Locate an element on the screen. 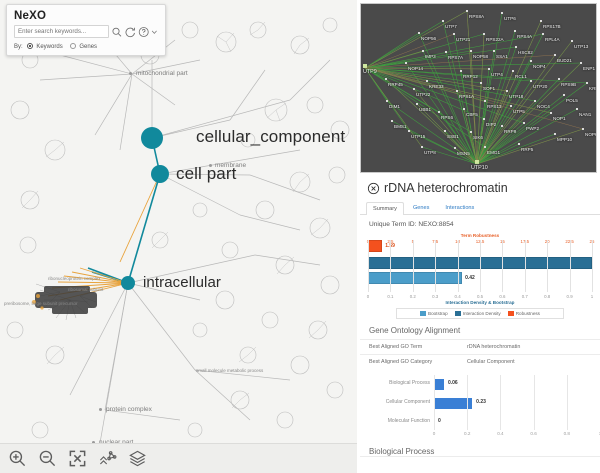 The height and width of the screenshot is (473, 600). chevron-down-icon is located at coordinates (154, 32).